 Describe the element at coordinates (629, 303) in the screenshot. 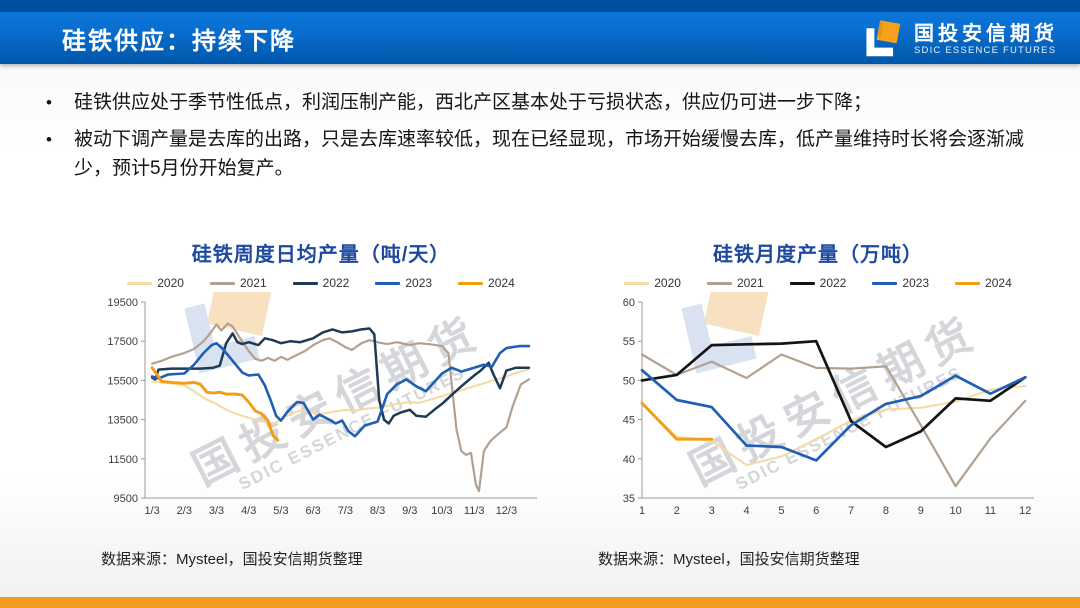

I see `y-tick-label: 60` at that location.